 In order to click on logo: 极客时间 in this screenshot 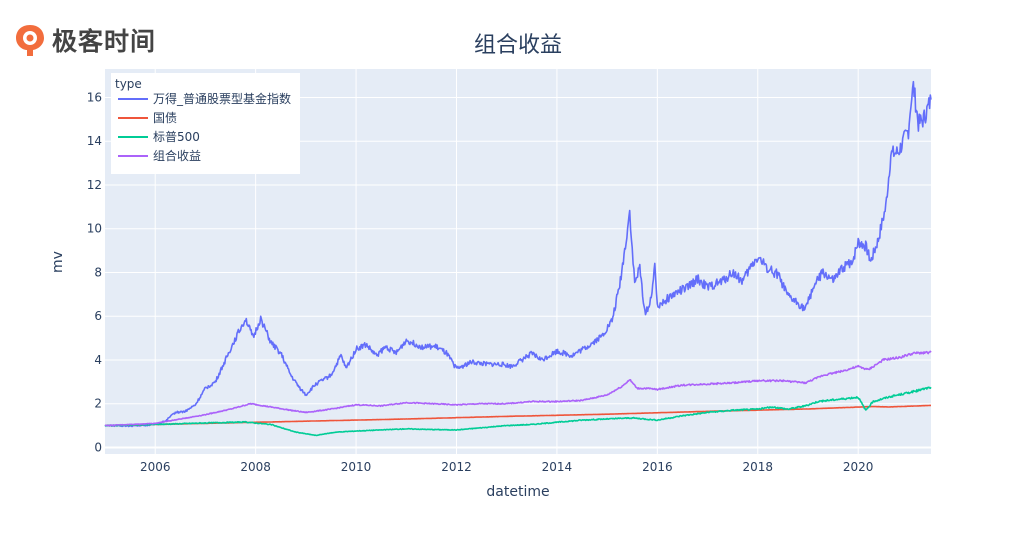, I will do `click(85, 40)`.